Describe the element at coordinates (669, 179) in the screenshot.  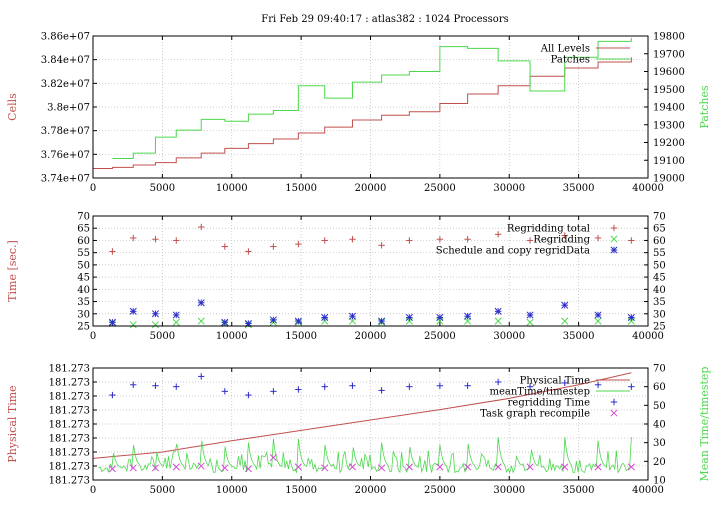
I see `y2-tick-label: 19000` at that location.